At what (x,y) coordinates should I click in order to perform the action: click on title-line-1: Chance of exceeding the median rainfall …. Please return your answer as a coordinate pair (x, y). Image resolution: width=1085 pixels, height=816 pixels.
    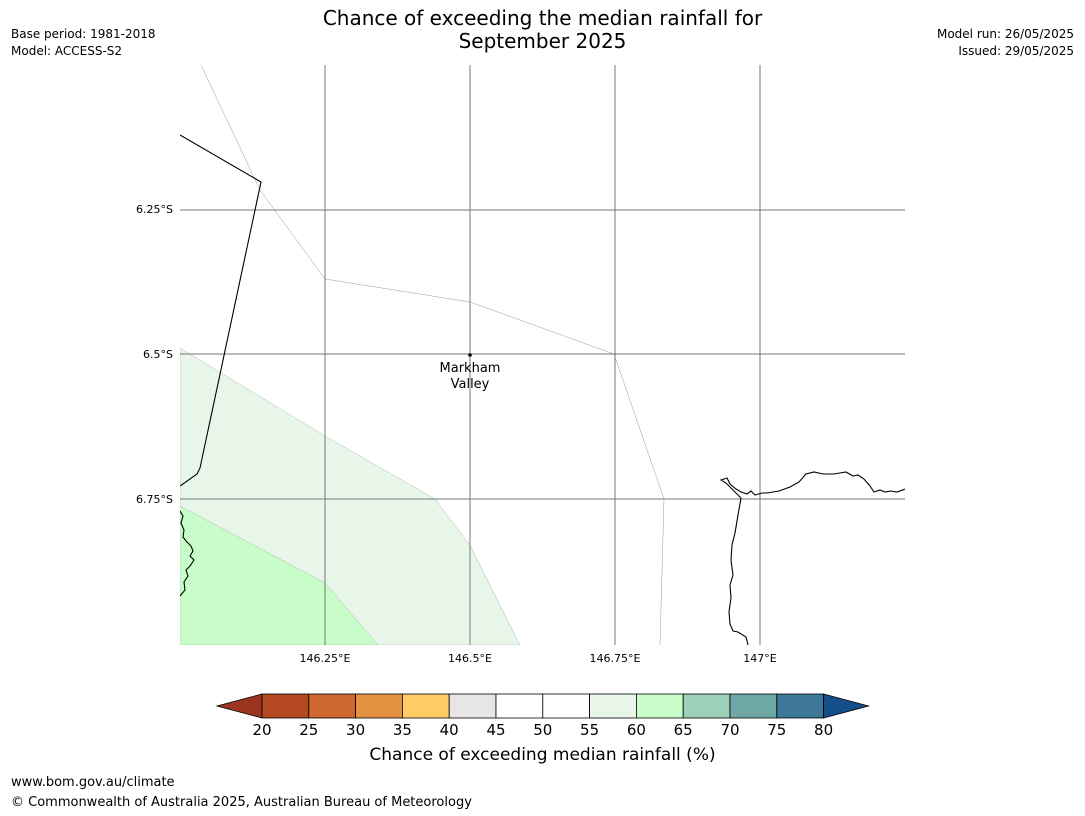
    Looking at the image, I should click on (542, 18).